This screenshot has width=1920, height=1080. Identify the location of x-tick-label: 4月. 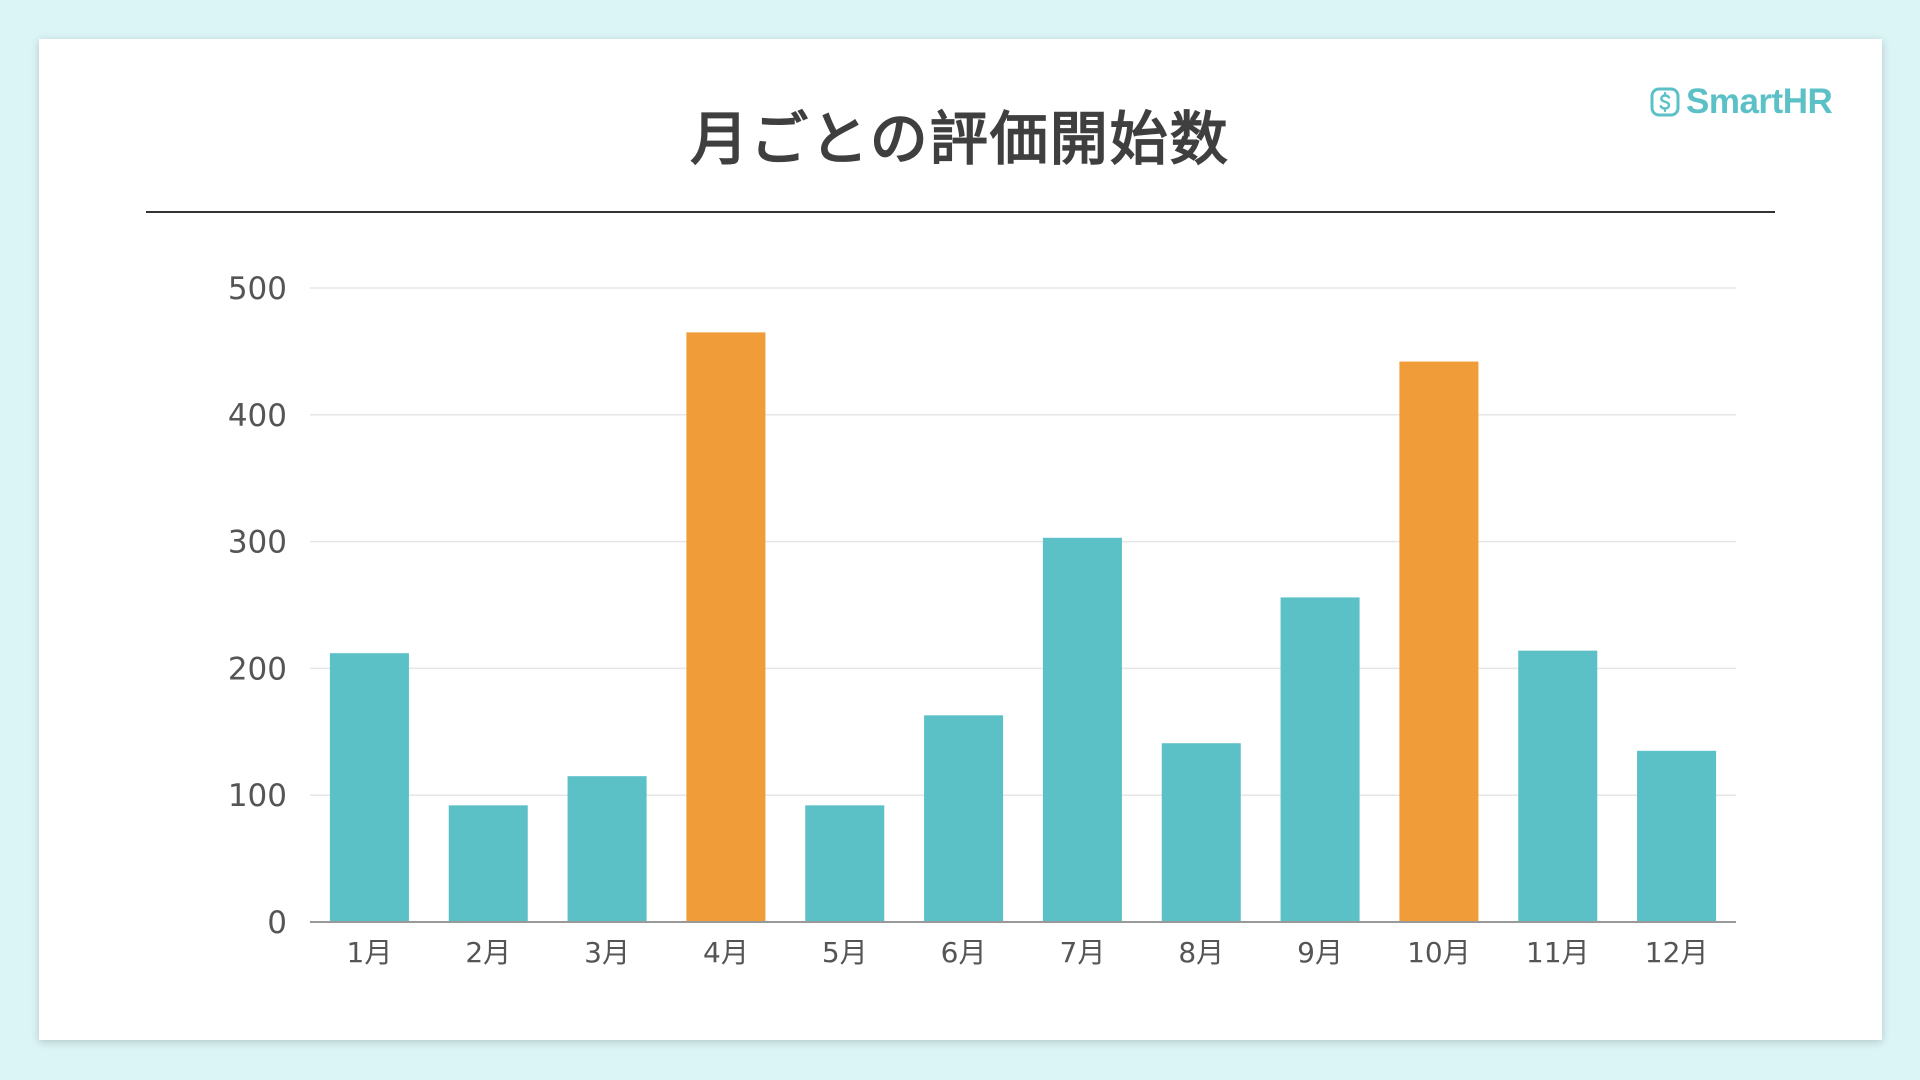
(726, 952).